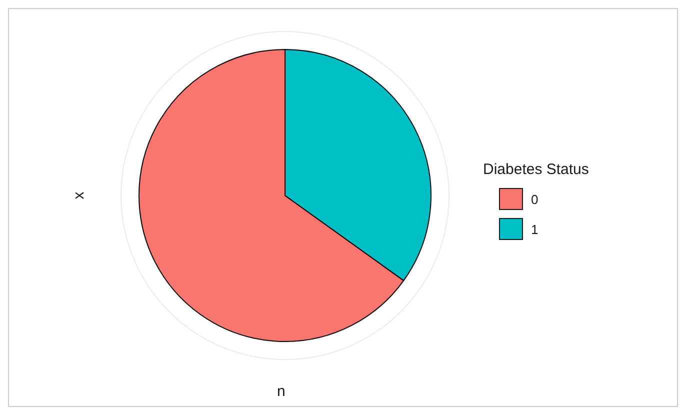  I want to click on legend-title: Diabetes Status, so click(536, 169).